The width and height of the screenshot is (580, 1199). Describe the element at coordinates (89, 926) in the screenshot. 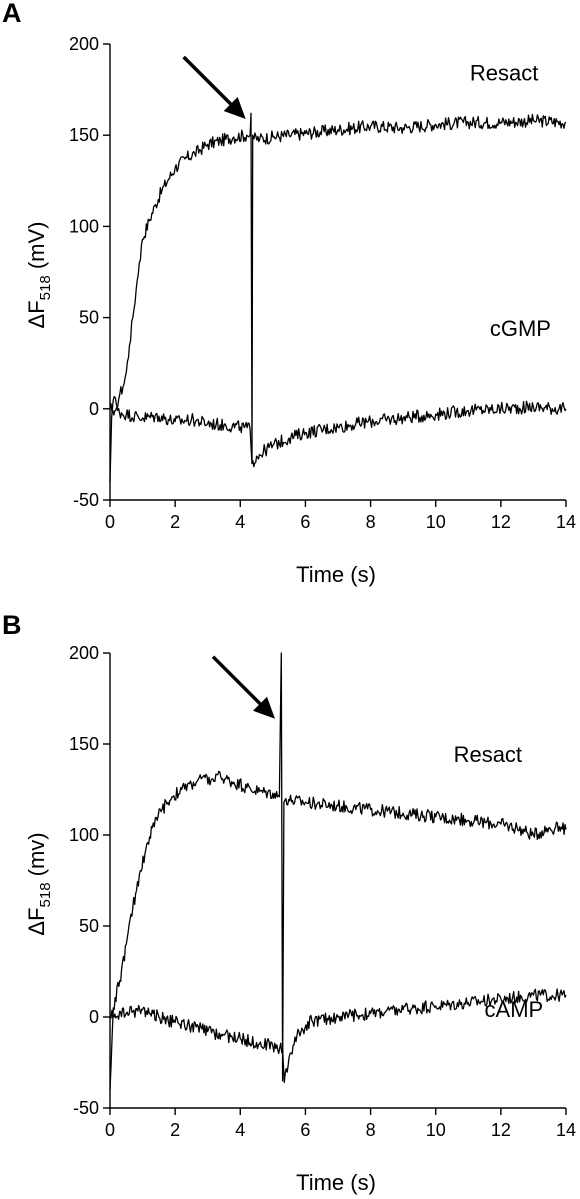

I see `y-tick-label-b: 50` at that location.